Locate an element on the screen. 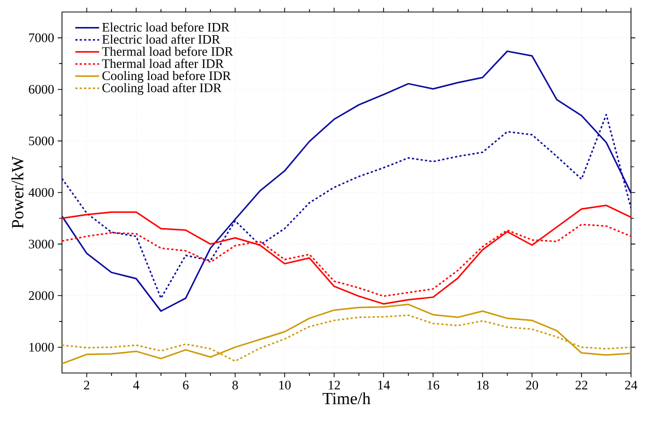 The width and height of the screenshot is (665, 423). x-tick-label: 2 is located at coordinates (87, 385).